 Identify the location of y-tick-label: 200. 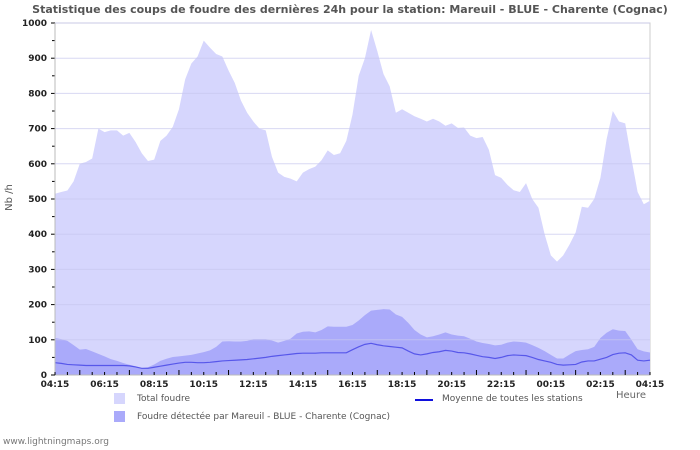
(37, 306).